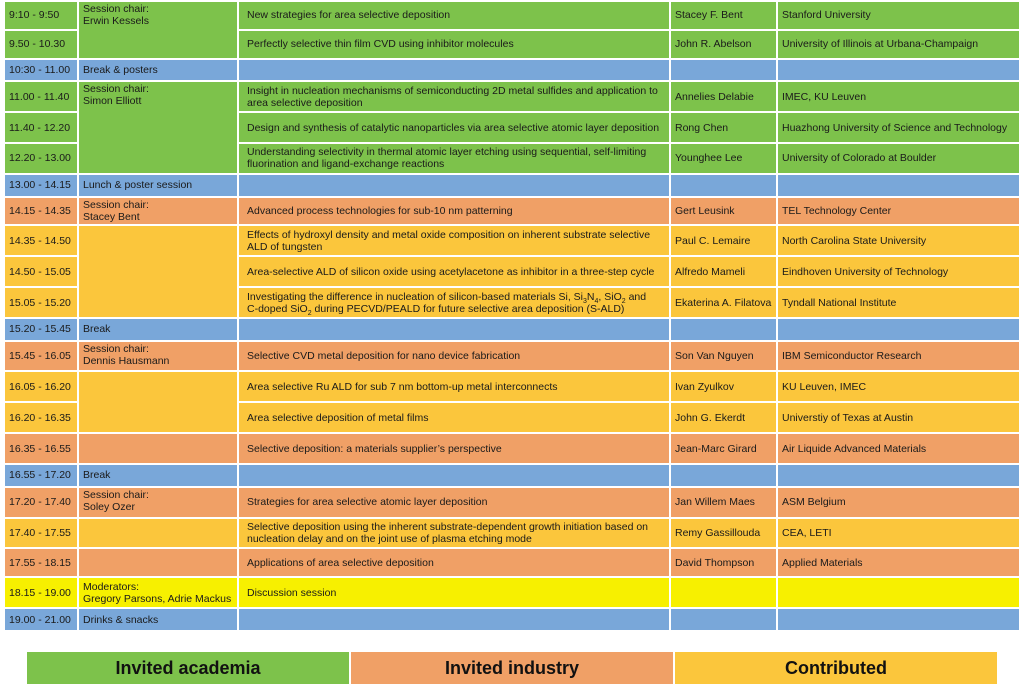 This screenshot has height=699, width=1024. I want to click on affiliation: Applied Materials, so click(898, 563).